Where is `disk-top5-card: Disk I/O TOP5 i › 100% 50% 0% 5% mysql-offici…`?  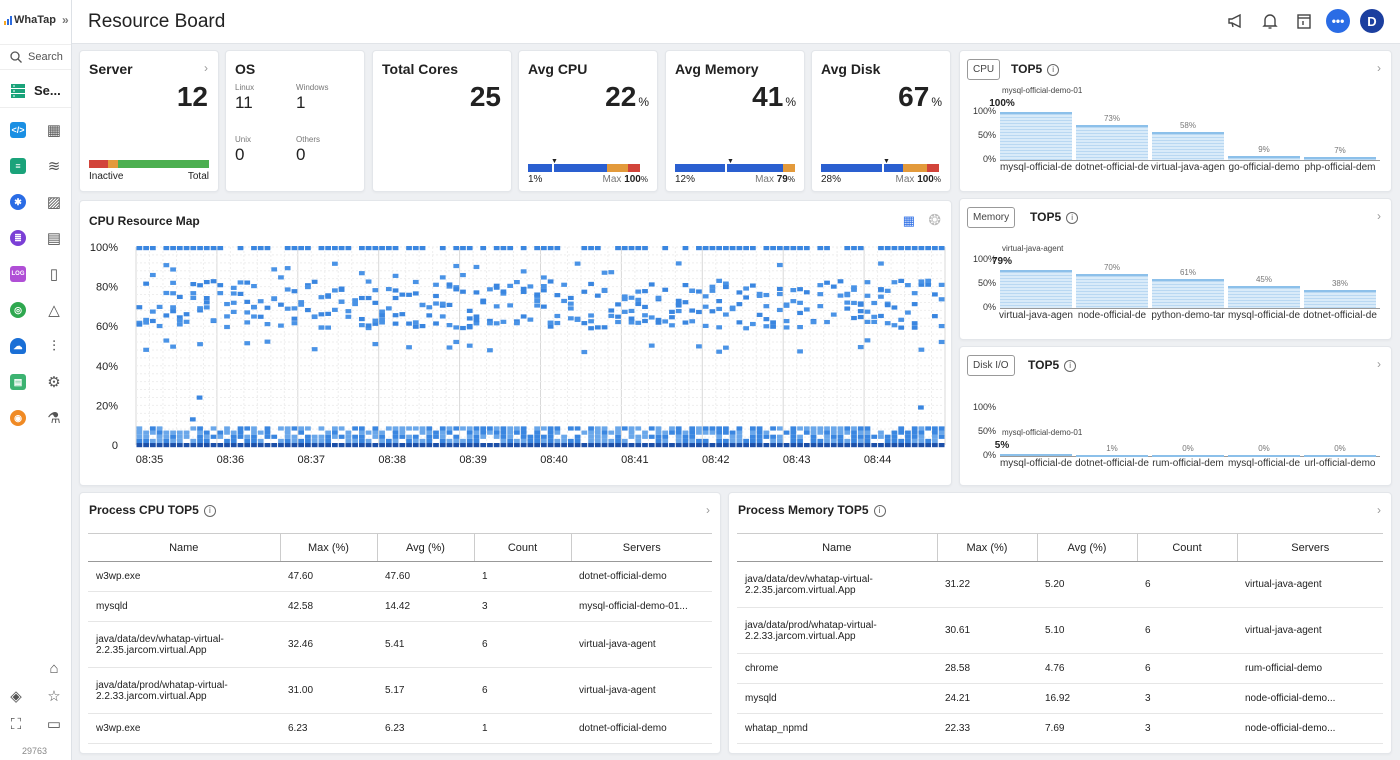 disk-top5-card: Disk I/O TOP5 i › 100% 50% 0% 5% mysql-offici… is located at coordinates (1175, 416).